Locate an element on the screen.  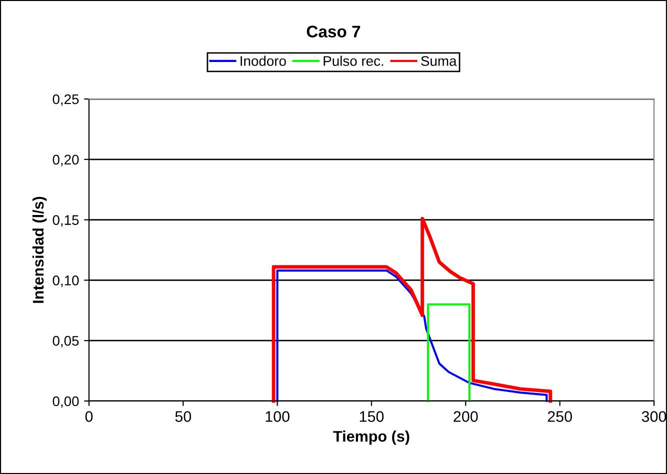
x-tick-label: 0 is located at coordinates (89, 416).